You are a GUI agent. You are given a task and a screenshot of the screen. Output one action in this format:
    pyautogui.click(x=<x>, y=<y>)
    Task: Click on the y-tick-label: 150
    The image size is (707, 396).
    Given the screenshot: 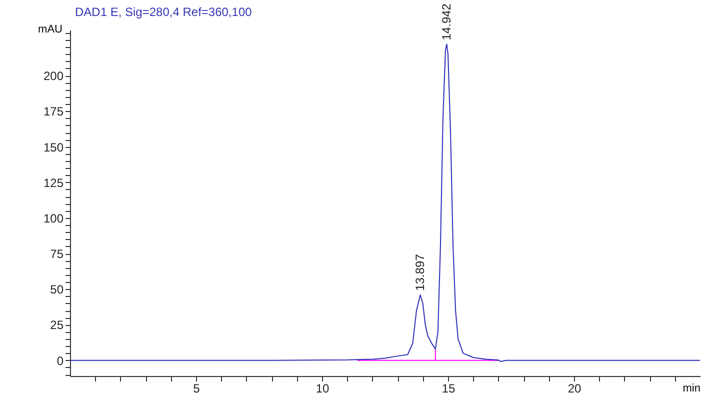 What is the action you would take?
    pyautogui.click(x=53, y=147)
    